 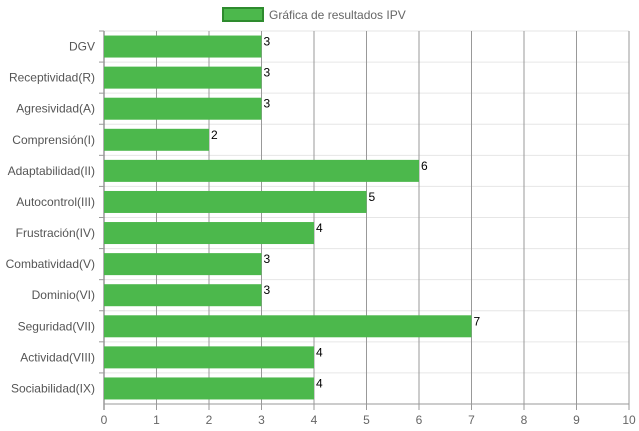 I want to click on category-label: Agresividad(A), so click(x=55, y=109).